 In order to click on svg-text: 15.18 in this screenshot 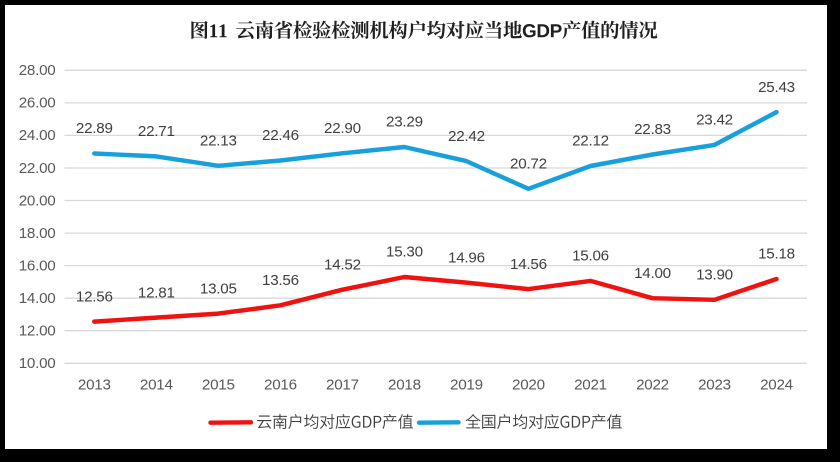, I will do `click(776, 254)`.